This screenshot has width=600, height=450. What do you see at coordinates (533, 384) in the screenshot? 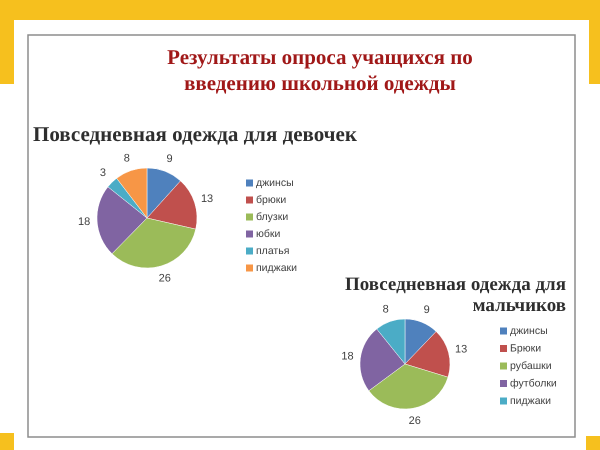
I see `legend-label: футболки` at bounding box center [533, 384].